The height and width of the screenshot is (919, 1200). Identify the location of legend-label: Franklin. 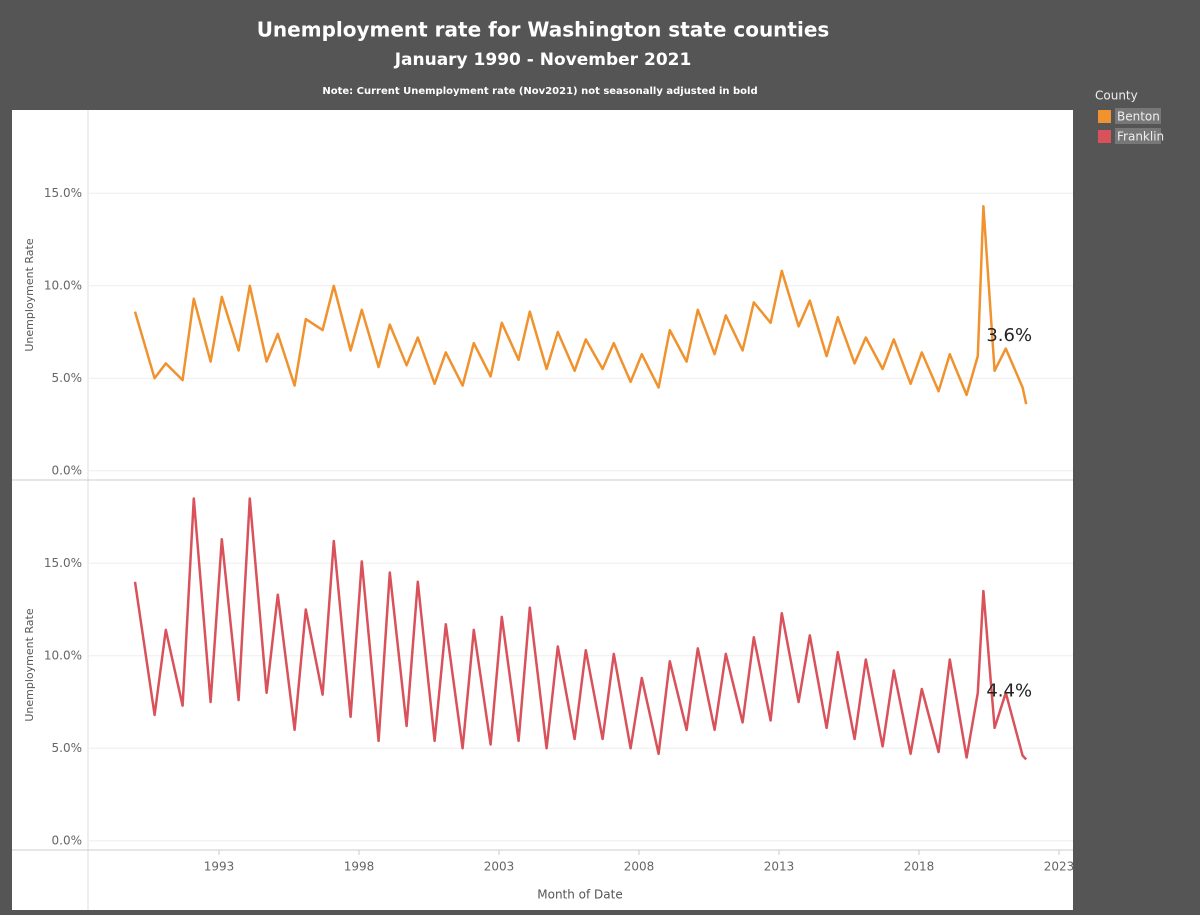
(1140, 137).